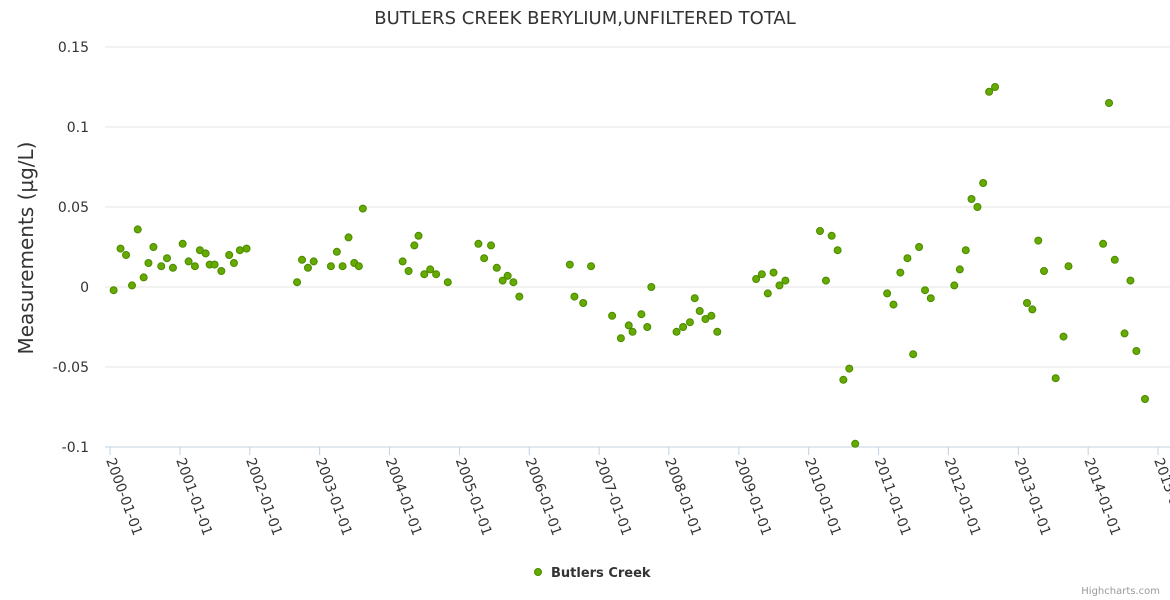 The image size is (1170, 600). I want to click on legend: Butlers Creek, so click(592, 573).